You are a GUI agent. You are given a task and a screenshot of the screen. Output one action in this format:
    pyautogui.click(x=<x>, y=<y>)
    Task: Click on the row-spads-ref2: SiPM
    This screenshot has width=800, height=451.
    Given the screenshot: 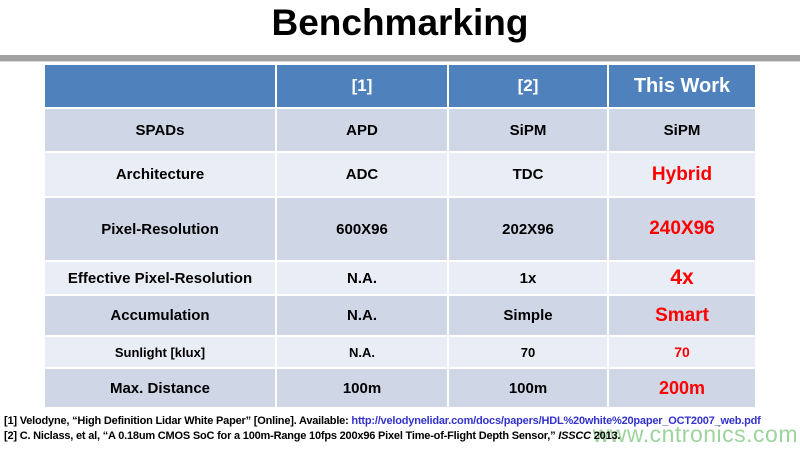 What is the action you would take?
    pyautogui.click(x=528, y=130)
    